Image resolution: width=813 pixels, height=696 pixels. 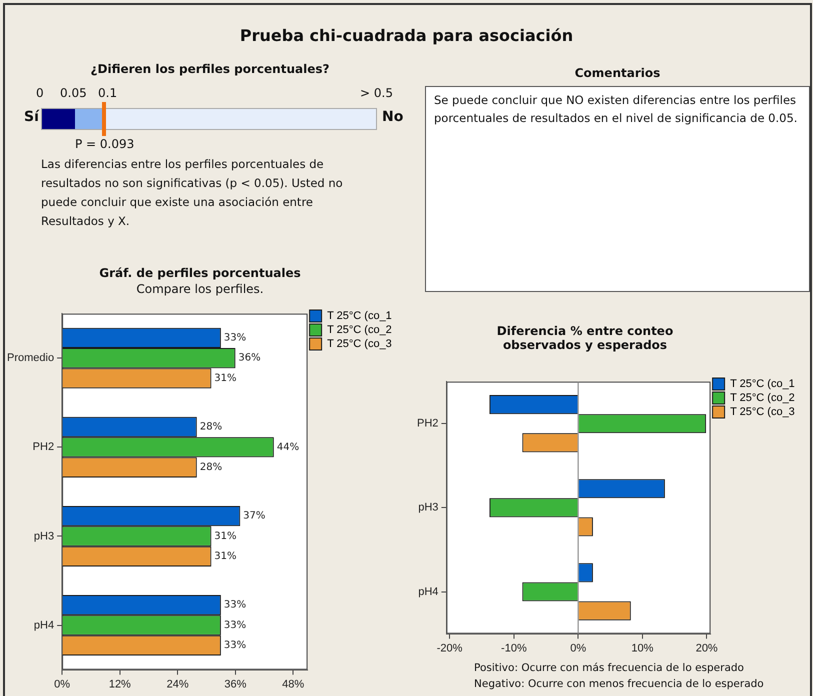 What do you see at coordinates (210, 69) in the screenshot?
I see `text: ¿Difieren los perfiles porcentuales?` at bounding box center [210, 69].